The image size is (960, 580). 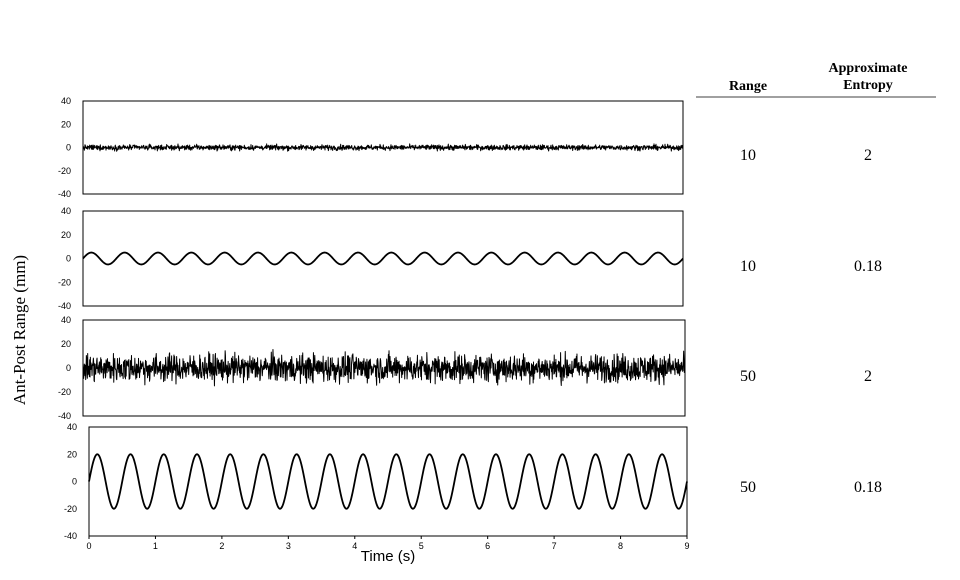 I want to click on row-3-range: 50, so click(x=748, y=376).